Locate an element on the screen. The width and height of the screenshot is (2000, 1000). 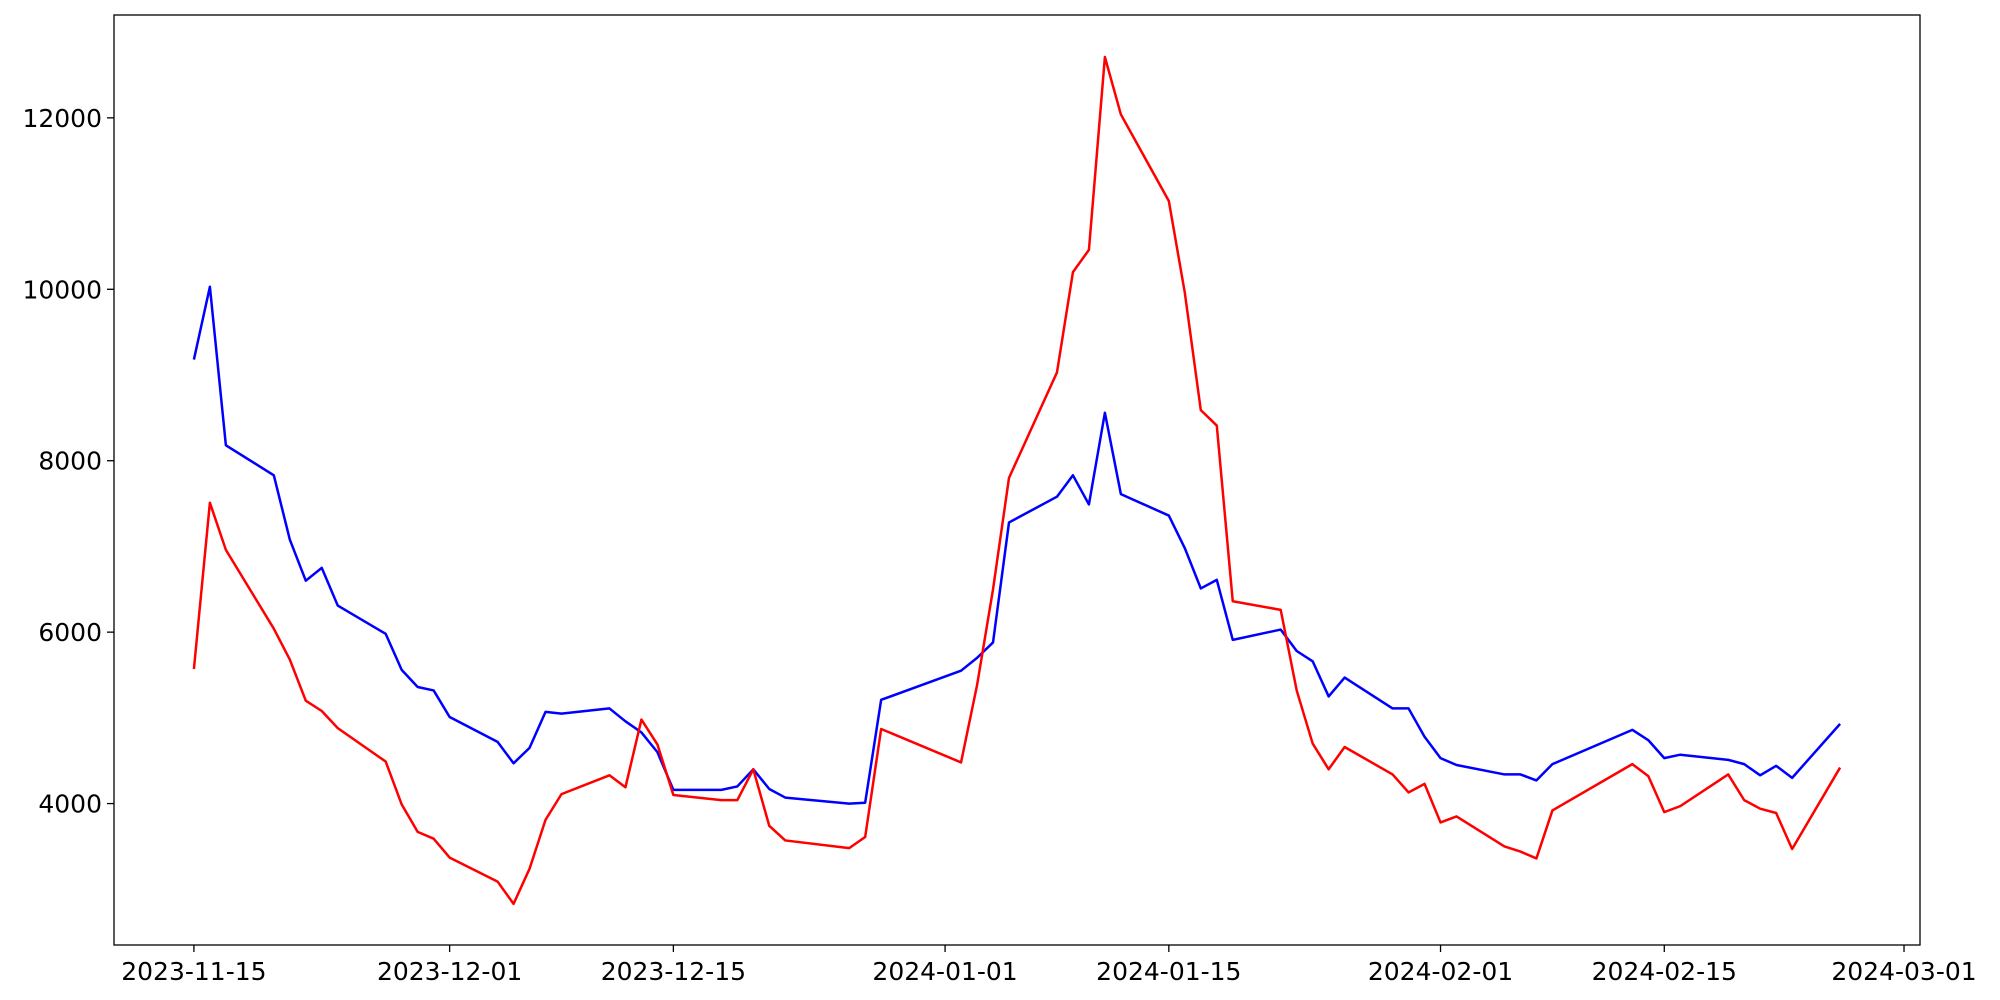
x-tick-label: 2024-03-01 is located at coordinates (1903, 971).